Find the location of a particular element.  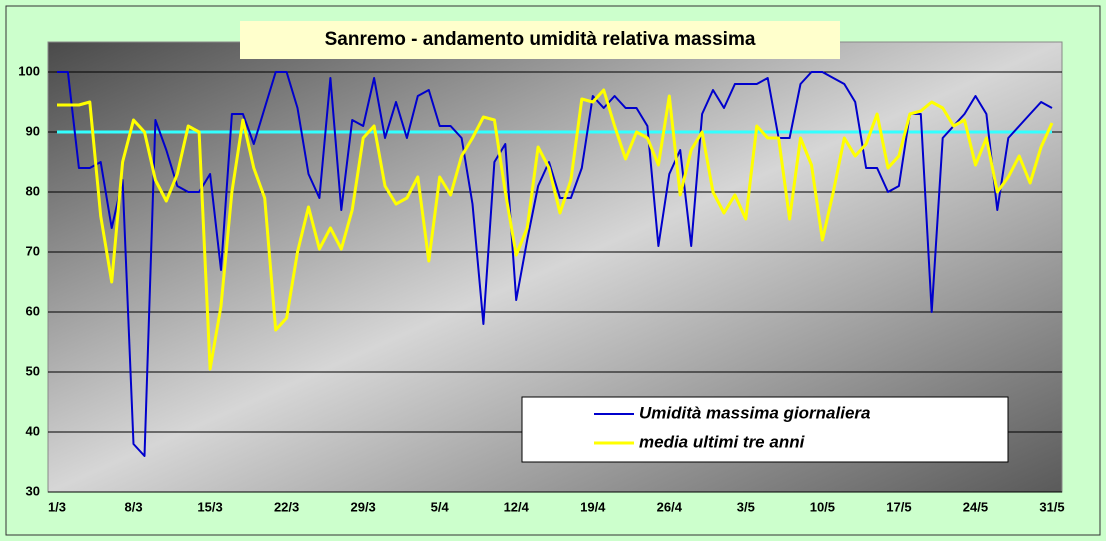

x-tick-label: 26/4 is located at coordinates (670, 506).